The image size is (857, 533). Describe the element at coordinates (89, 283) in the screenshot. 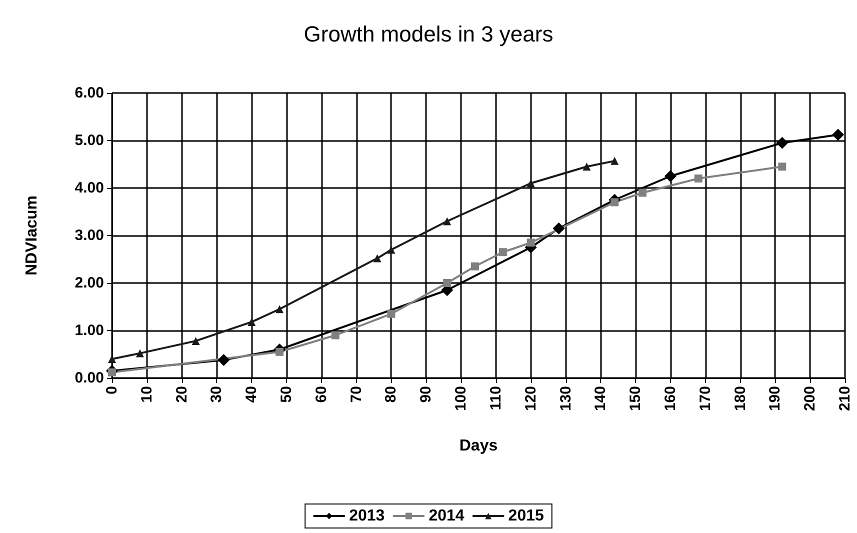

I see `y-tick-label: 2.00` at that location.